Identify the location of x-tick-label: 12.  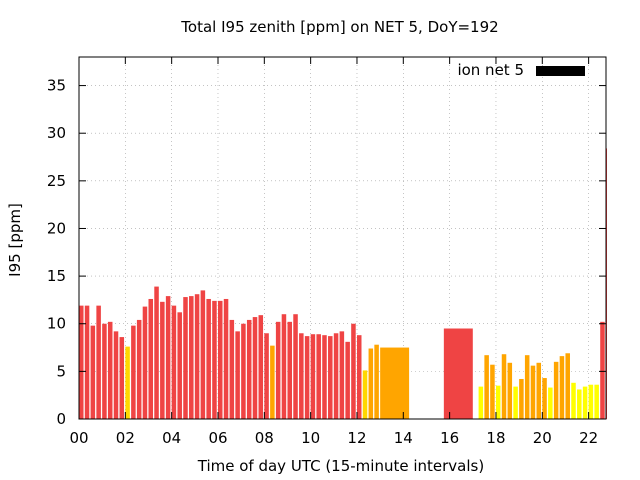
(356, 438).